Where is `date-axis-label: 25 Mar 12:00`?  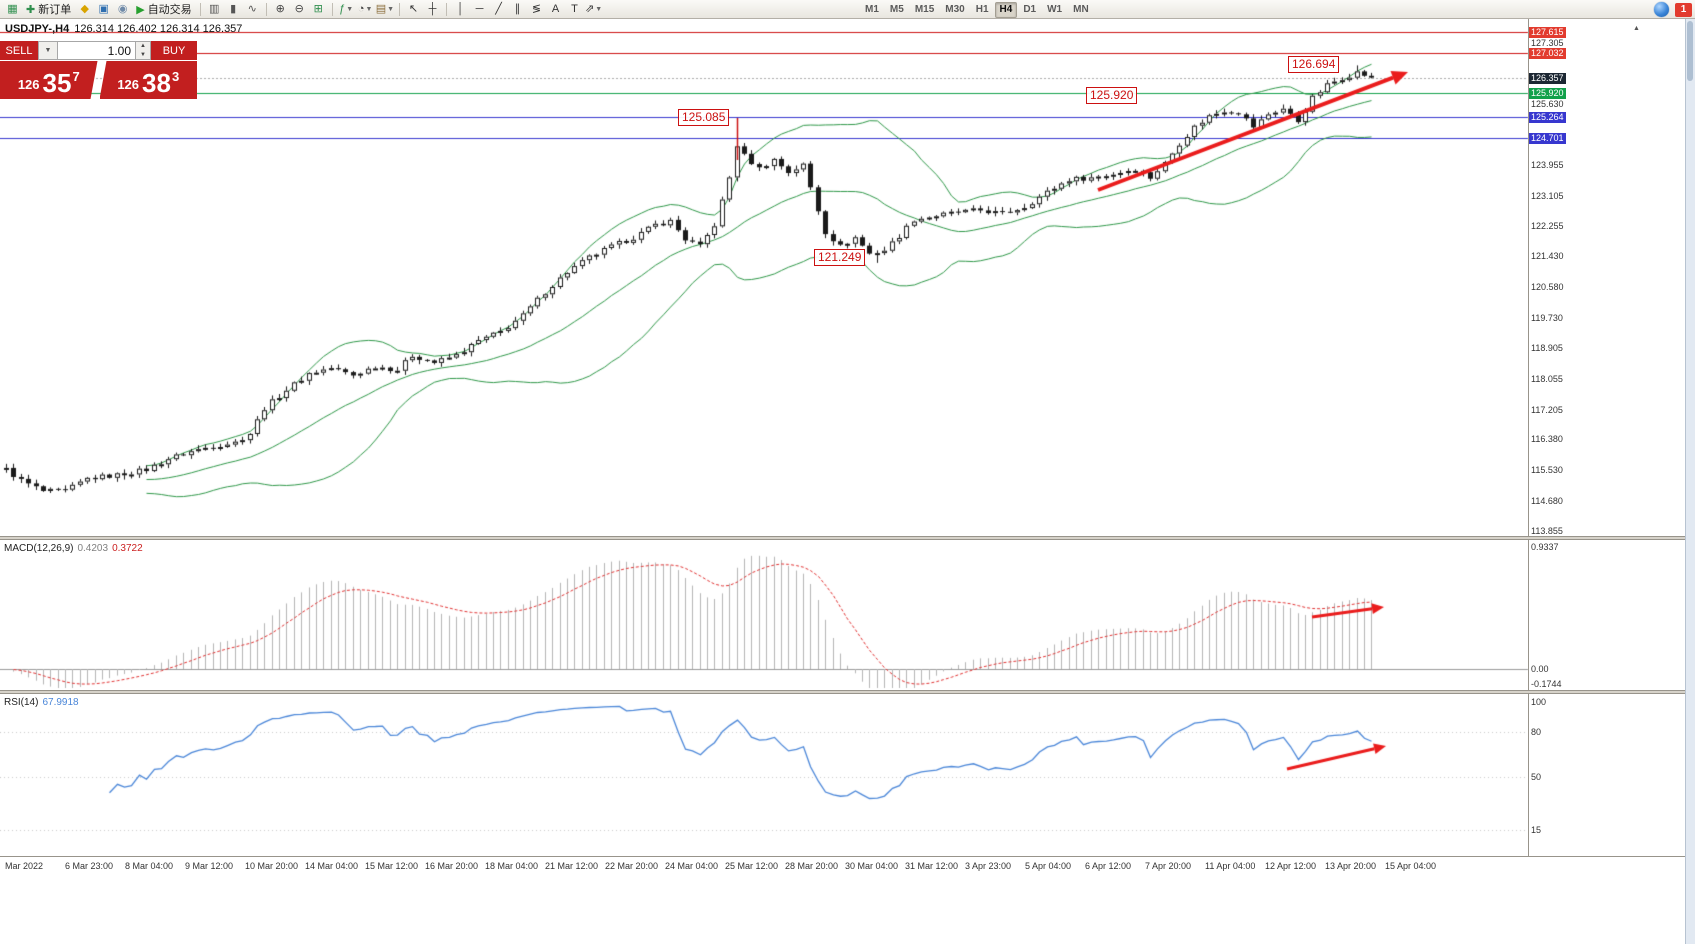
date-axis-label: 25 Mar 12:00 is located at coordinates (752, 866).